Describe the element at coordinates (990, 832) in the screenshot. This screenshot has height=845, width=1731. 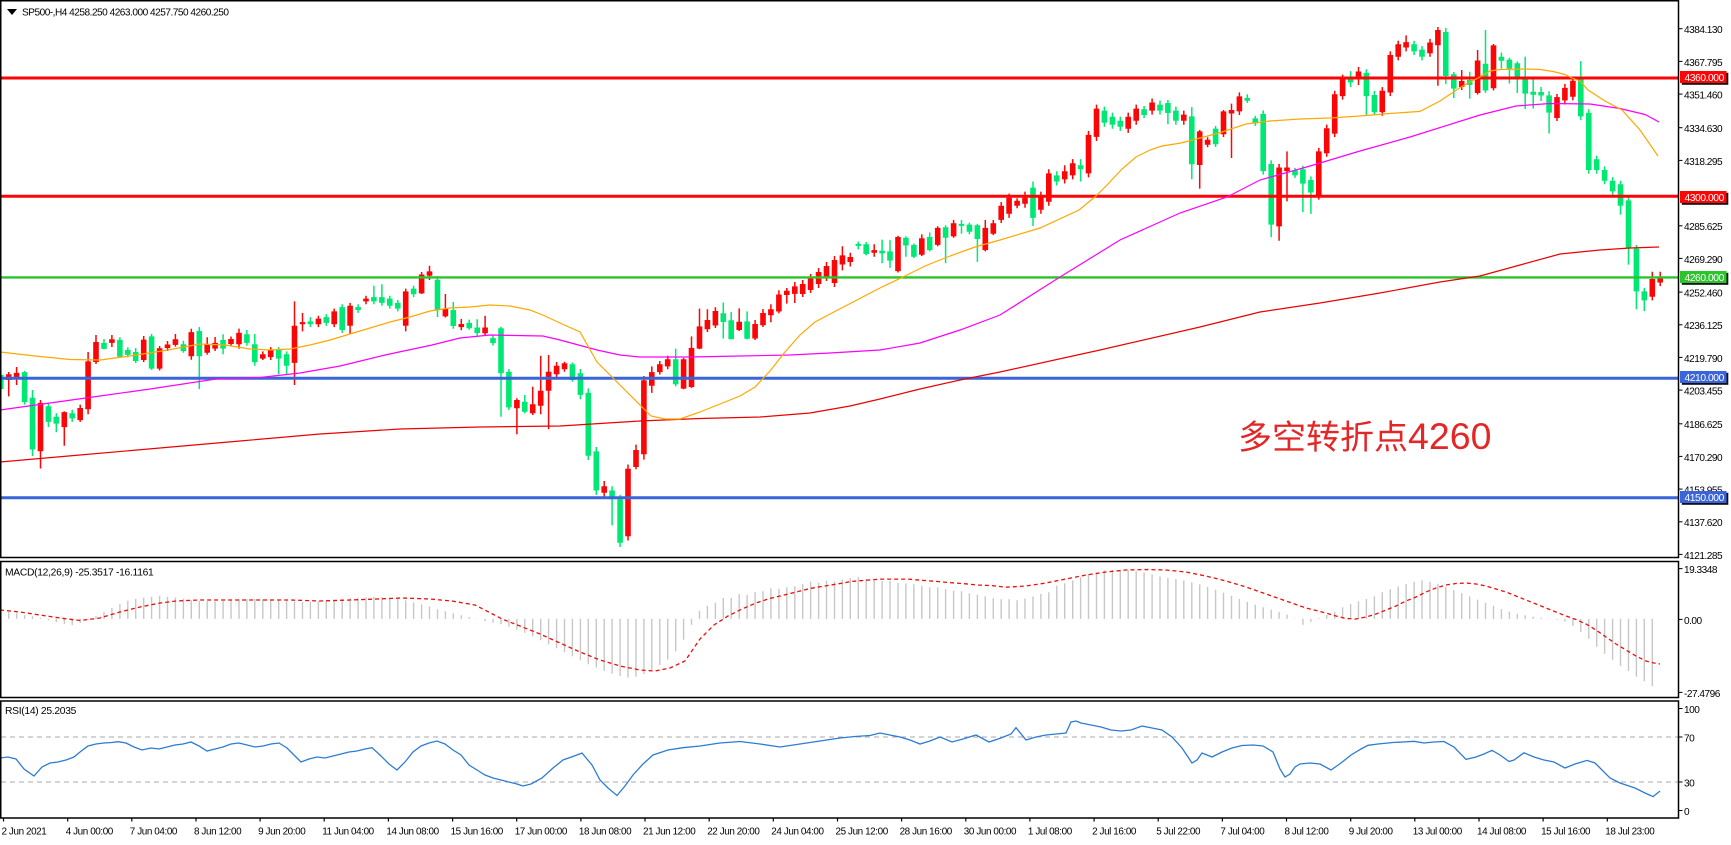
I see `svg-text: 30 Jun 00:00` at that location.